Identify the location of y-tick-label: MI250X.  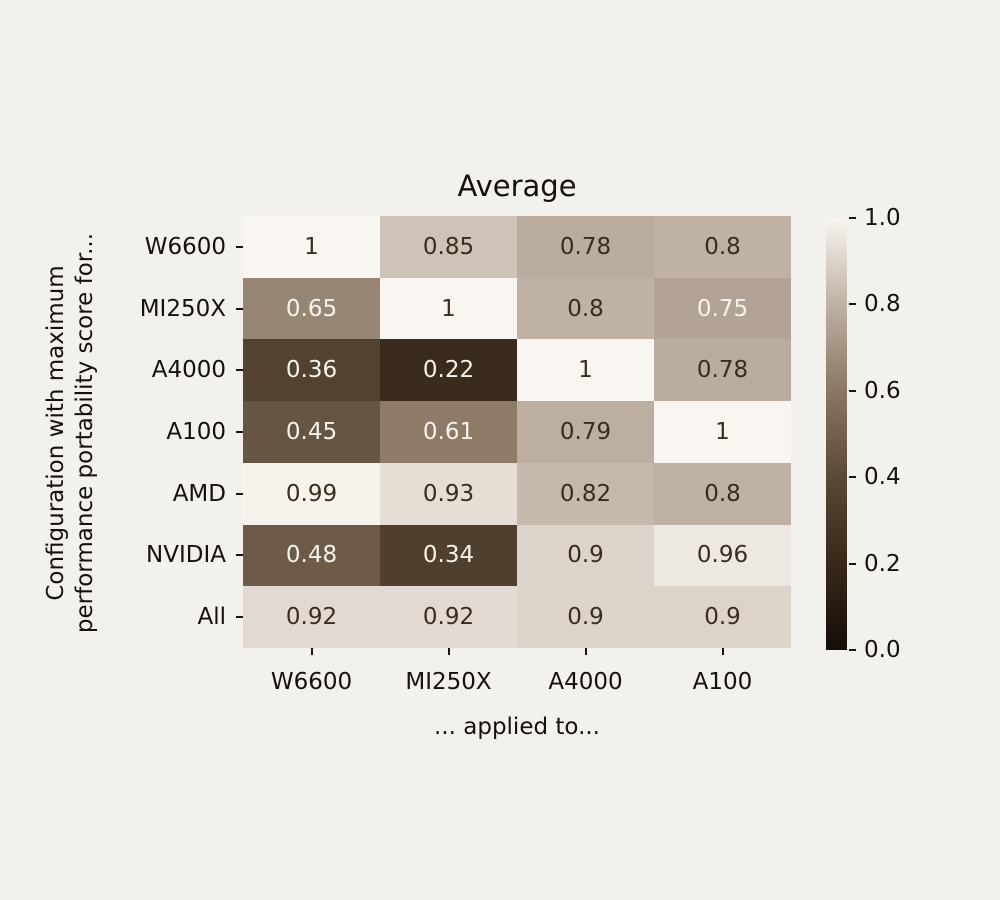
(182, 308).